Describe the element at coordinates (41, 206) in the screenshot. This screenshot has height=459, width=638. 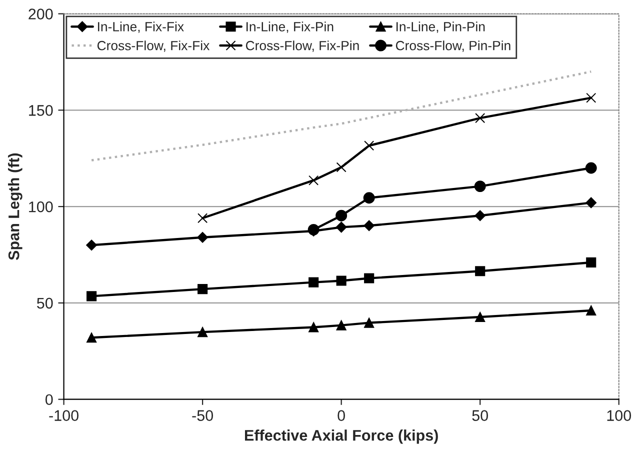
I see `y-tick-label: 100` at that location.